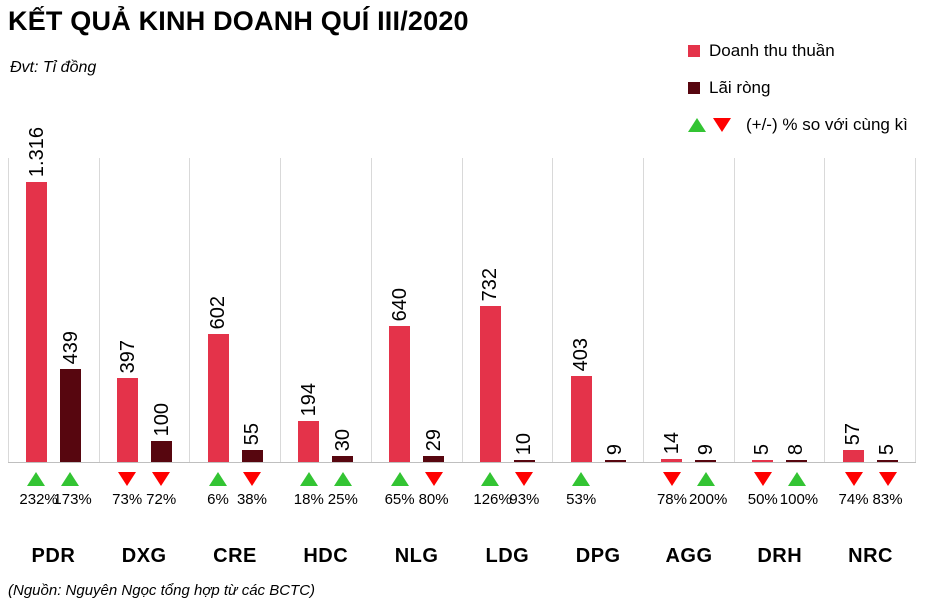 The image size is (925, 609). What do you see at coordinates (399, 304) in the screenshot?
I see `revenue-value-label: 640` at bounding box center [399, 304].